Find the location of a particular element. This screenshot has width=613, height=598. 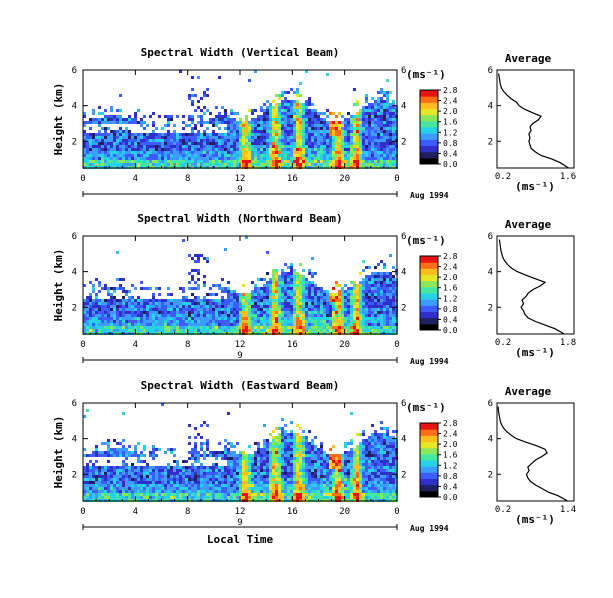

colorbar-frame is located at coordinates (429, 293).